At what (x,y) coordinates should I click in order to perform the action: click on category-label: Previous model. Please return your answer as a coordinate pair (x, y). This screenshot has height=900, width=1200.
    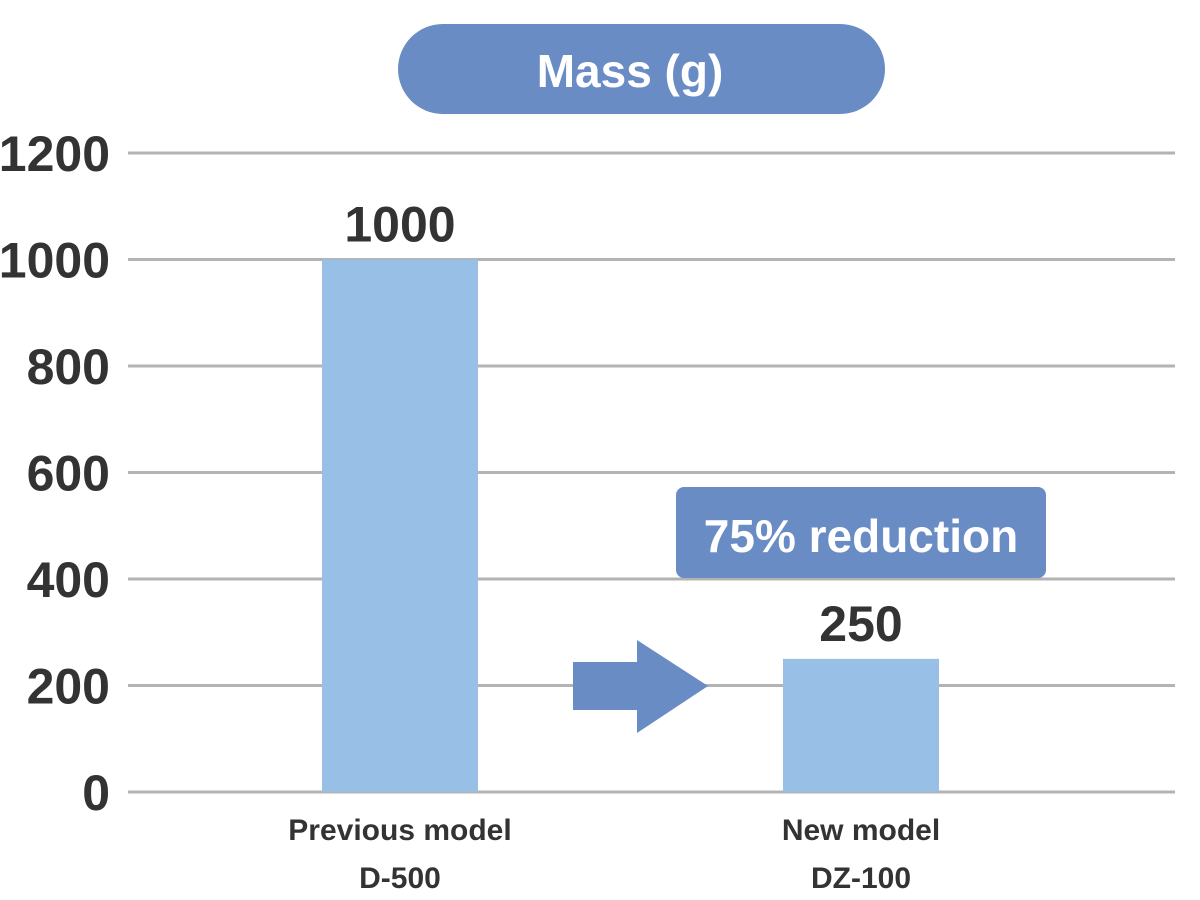
    Looking at the image, I should click on (399, 830).